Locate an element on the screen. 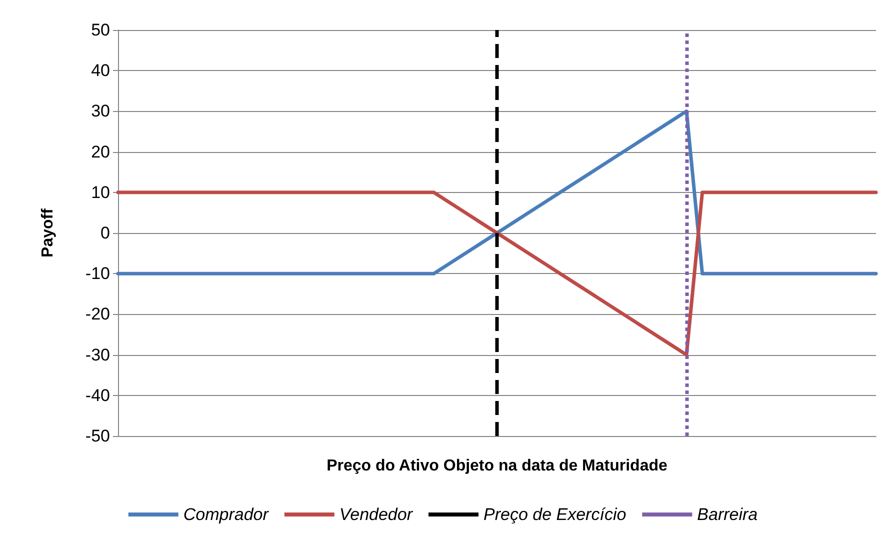 The height and width of the screenshot is (544, 886). legend-label: Vendedor is located at coordinates (376, 514).